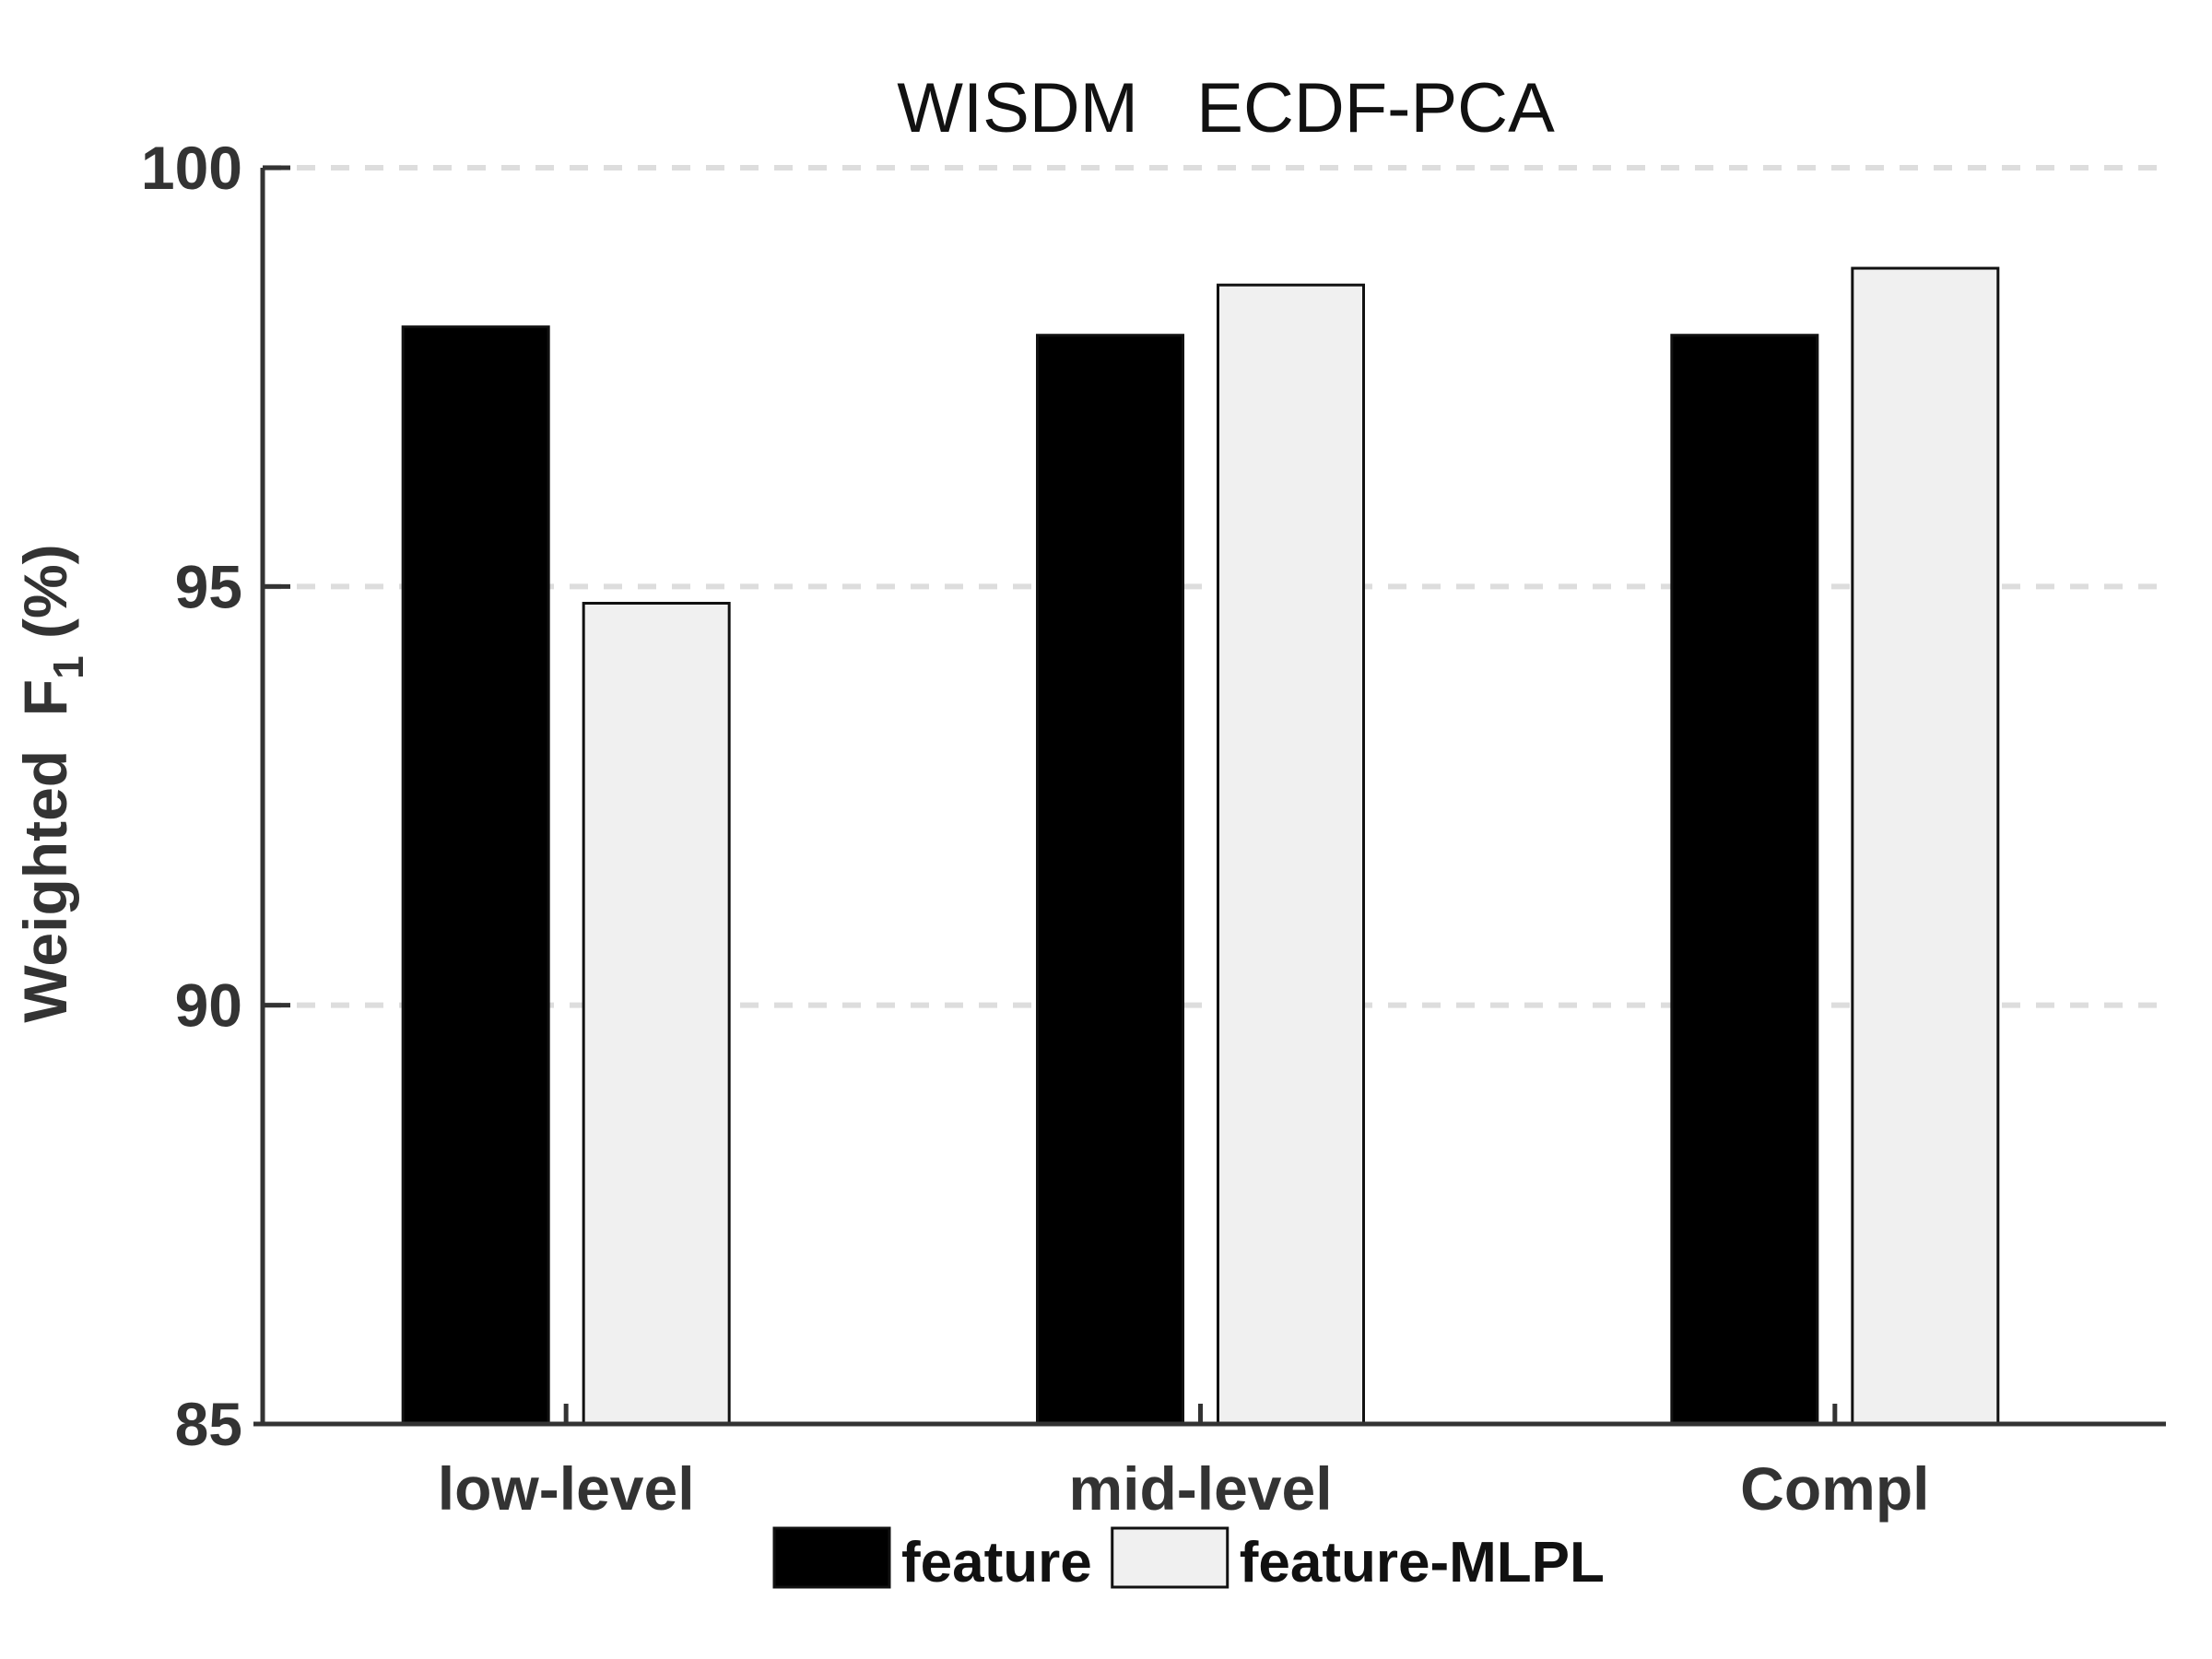 The height and width of the screenshot is (1659, 2212). Describe the element at coordinates (45, 599) in the screenshot. I see `y-axis-label-suffix: (%)` at that location.